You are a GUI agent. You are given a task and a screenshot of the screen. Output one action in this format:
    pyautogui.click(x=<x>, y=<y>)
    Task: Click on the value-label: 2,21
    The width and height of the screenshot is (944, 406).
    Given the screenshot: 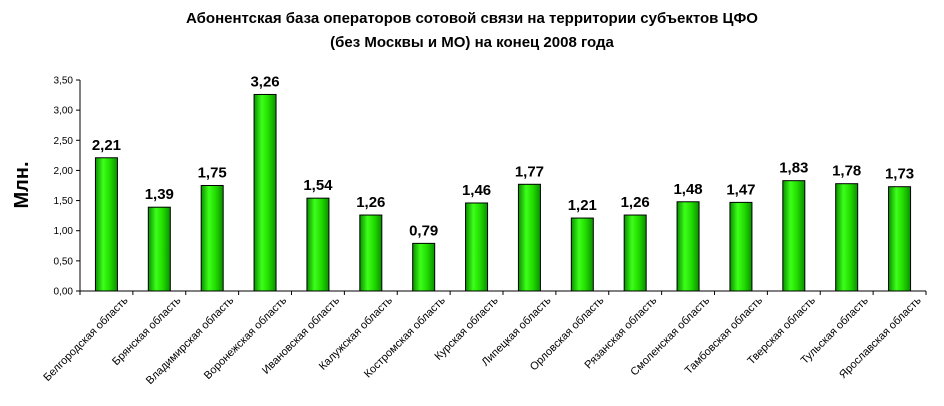 What is the action you would take?
    pyautogui.click(x=106, y=145)
    